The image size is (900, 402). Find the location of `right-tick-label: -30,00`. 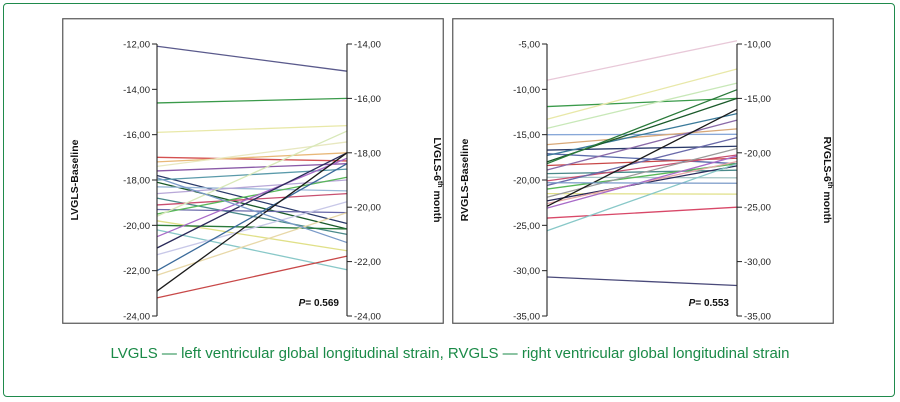

right-tick-label: -30,00 is located at coordinates (757, 262).